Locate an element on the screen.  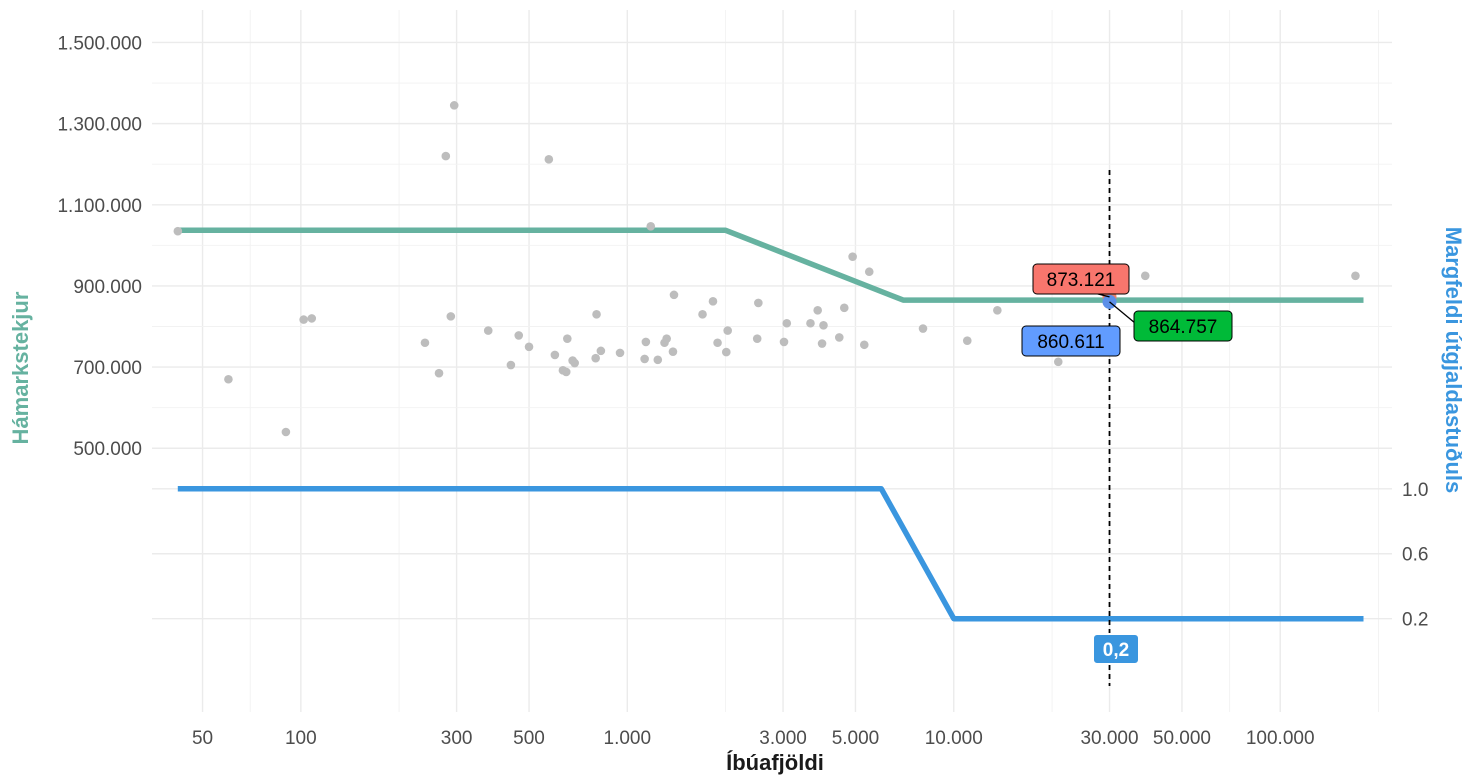
y-tick-label-left: 1.100.000 is located at coordinates (99, 206).